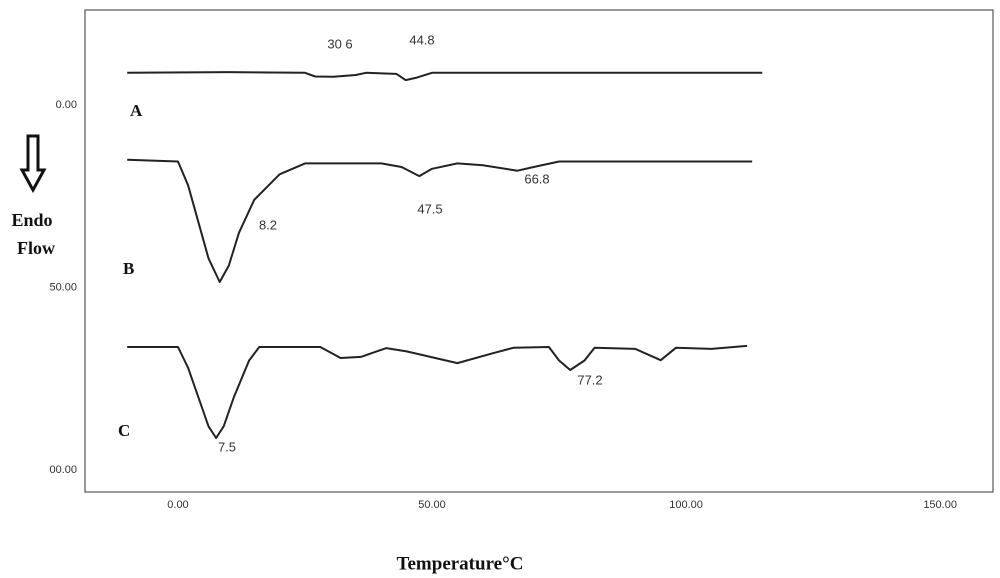 This screenshot has height=578, width=1000. I want to click on curve-label: A, so click(136, 110).